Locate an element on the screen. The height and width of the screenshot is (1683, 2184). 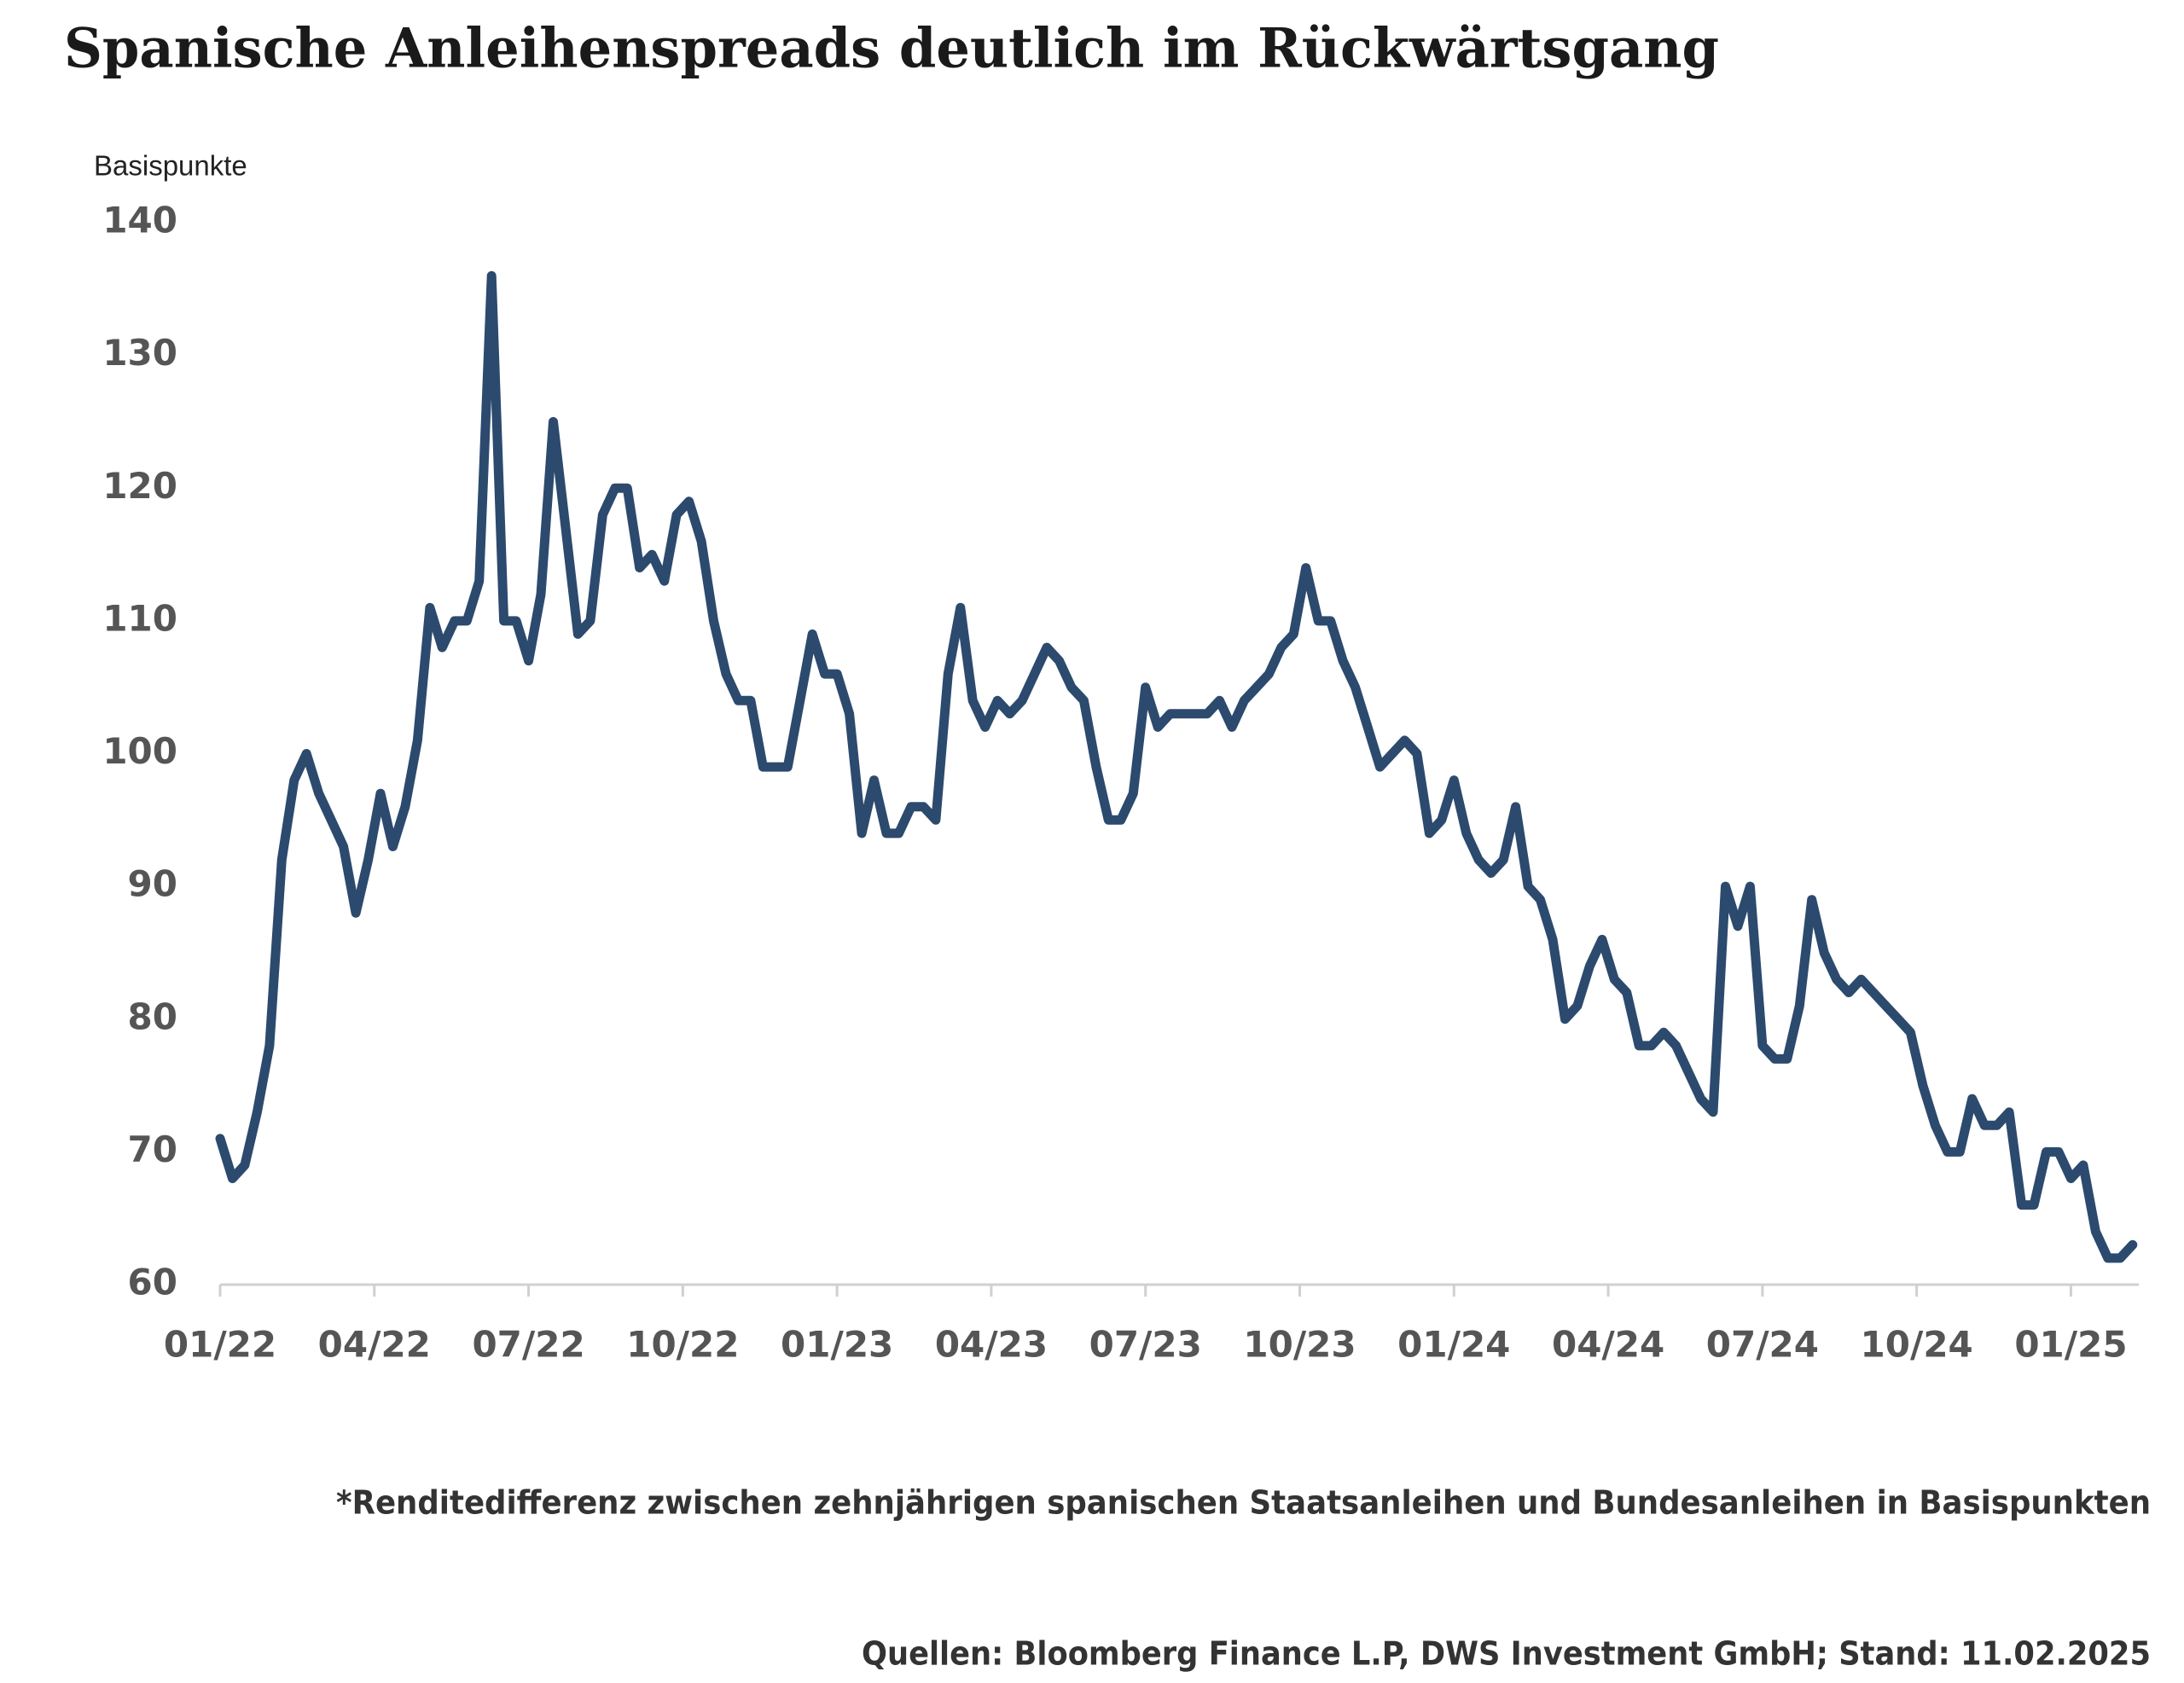
x-tick-label: 01/22 is located at coordinates (220, 1345).